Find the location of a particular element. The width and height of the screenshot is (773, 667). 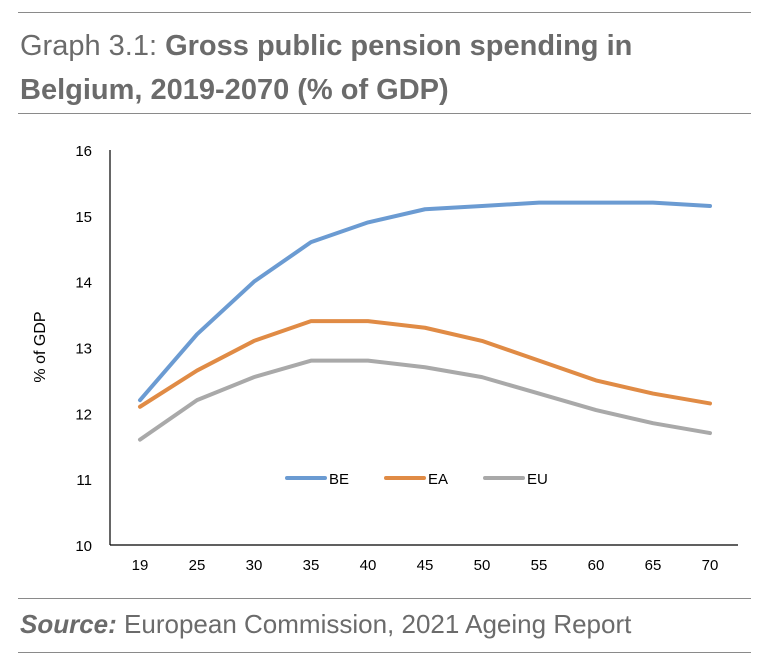

bottom-rule is located at coordinates (384, 598).